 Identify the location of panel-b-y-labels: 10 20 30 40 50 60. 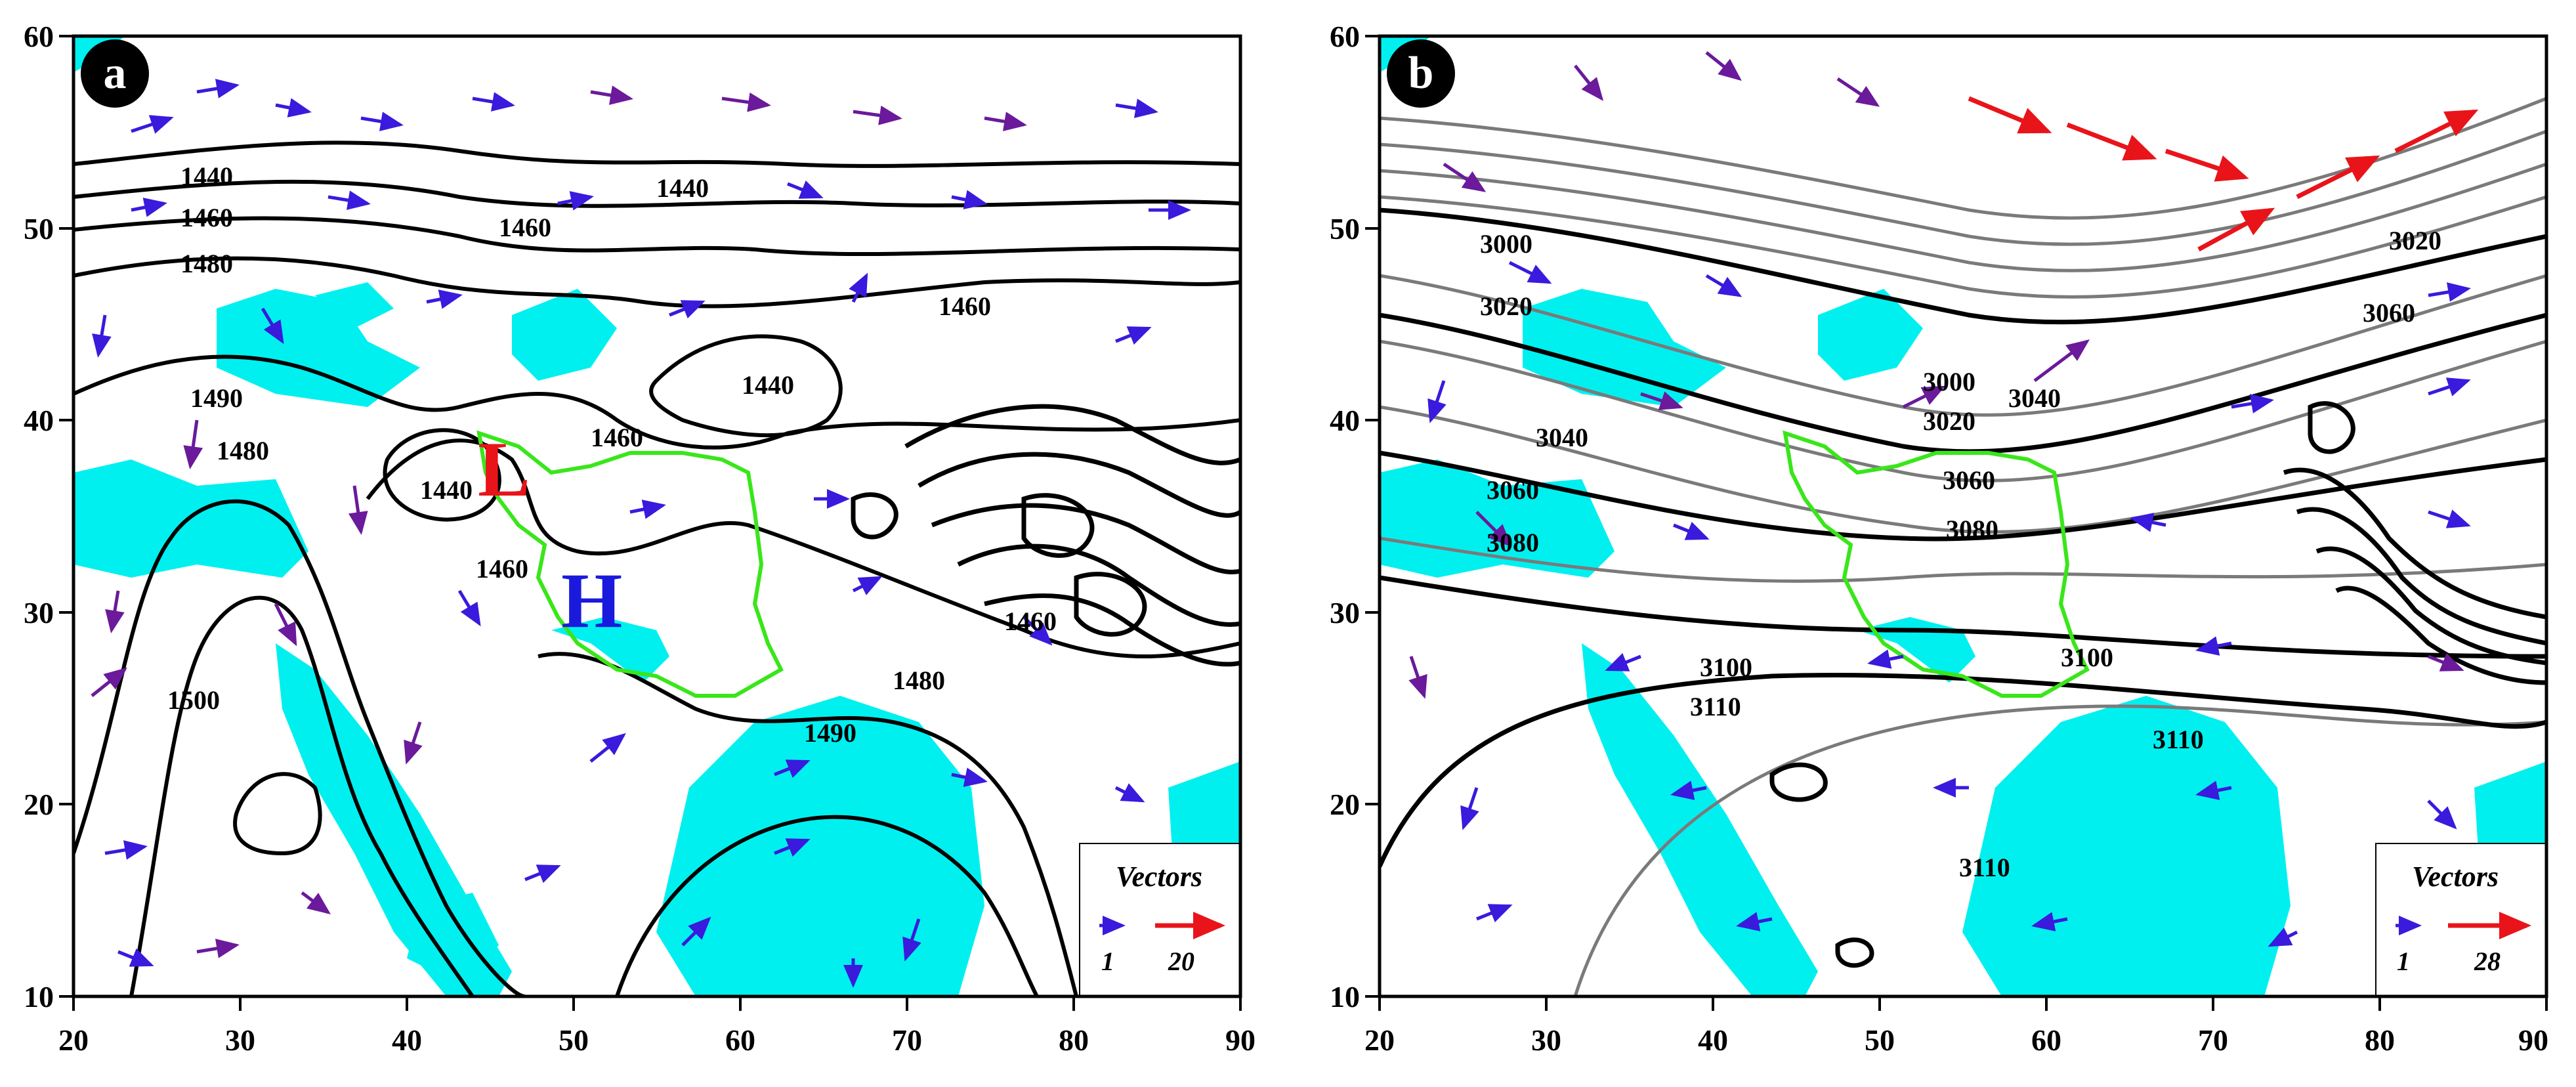
(1345, 517).